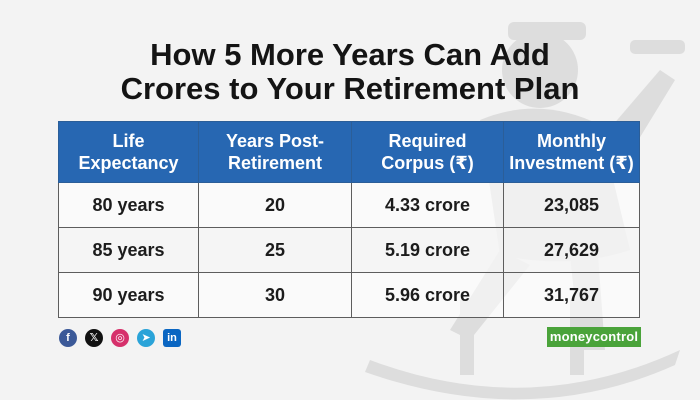  What do you see at coordinates (427, 163) in the screenshot?
I see `header-corpus-line2: Corpus (₹)` at bounding box center [427, 163].